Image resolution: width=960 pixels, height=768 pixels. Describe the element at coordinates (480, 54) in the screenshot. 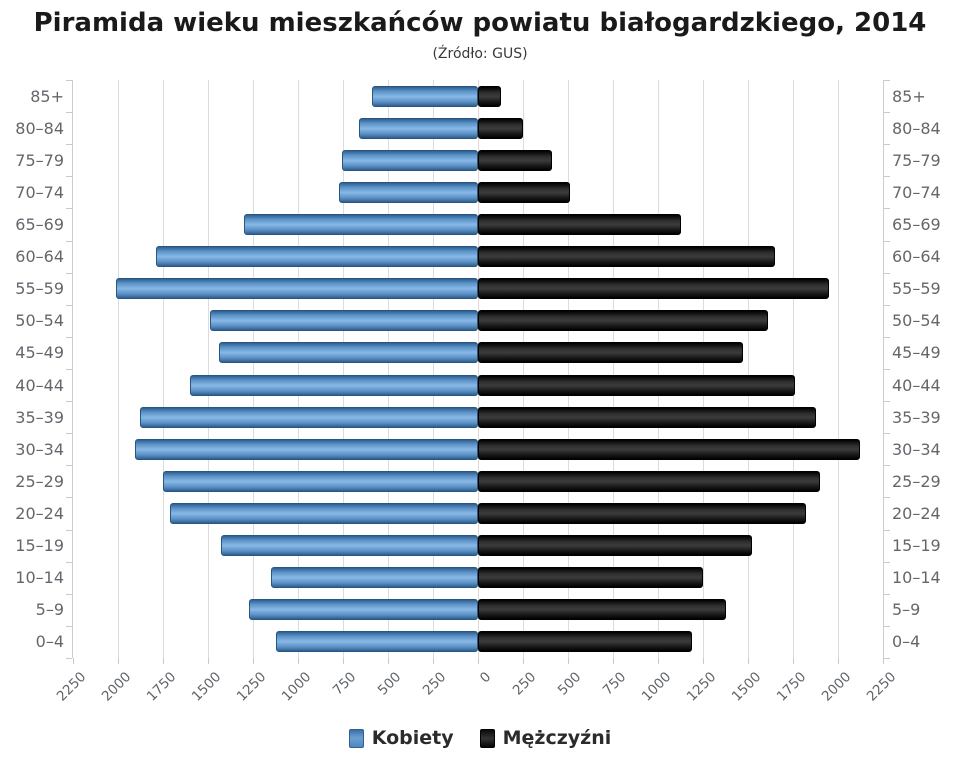

I see `chart-subtitle: (Źródło: GUS)` at that location.